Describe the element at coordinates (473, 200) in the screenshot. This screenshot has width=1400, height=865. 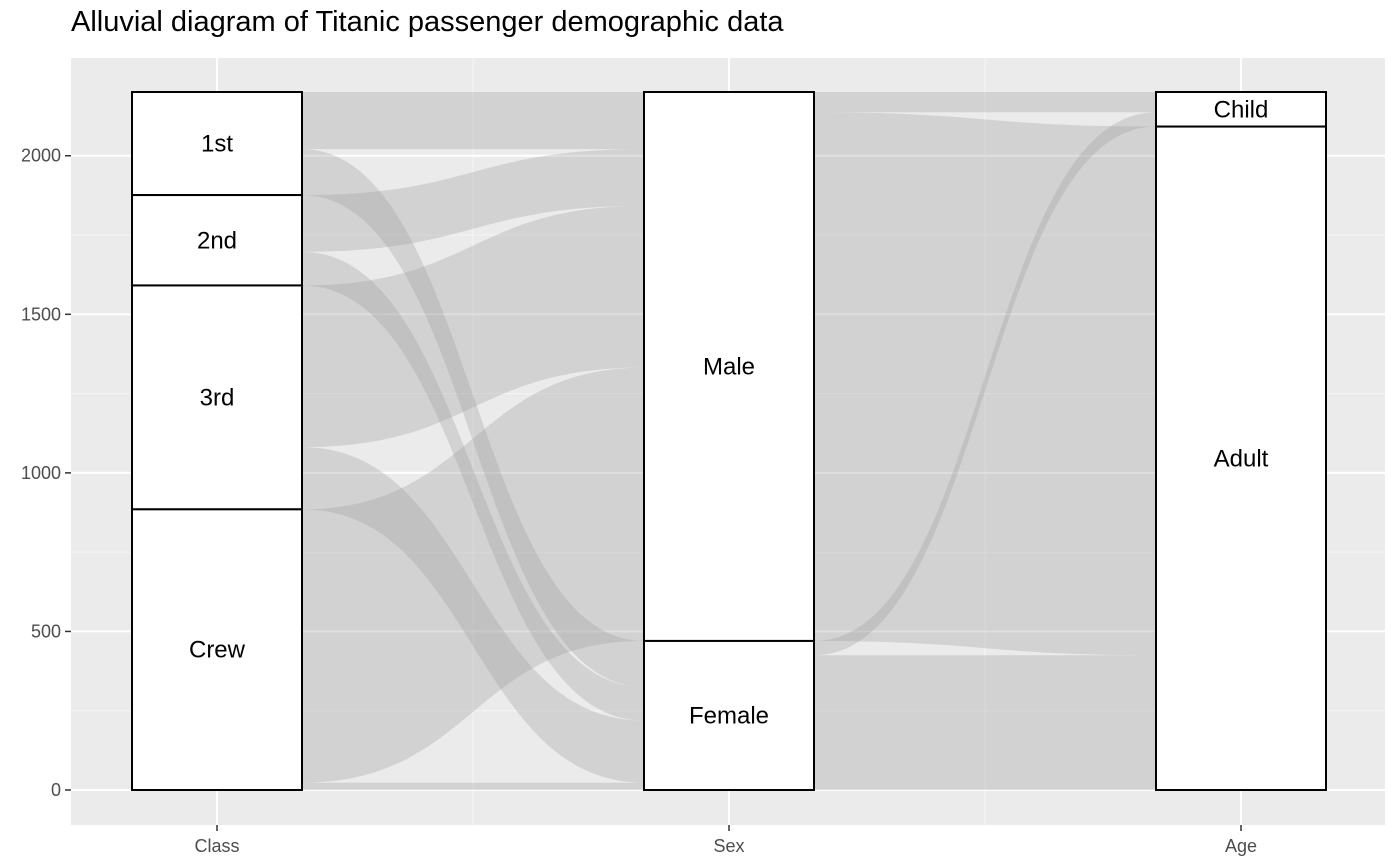
I see `flow-2nd-to-male` at that location.